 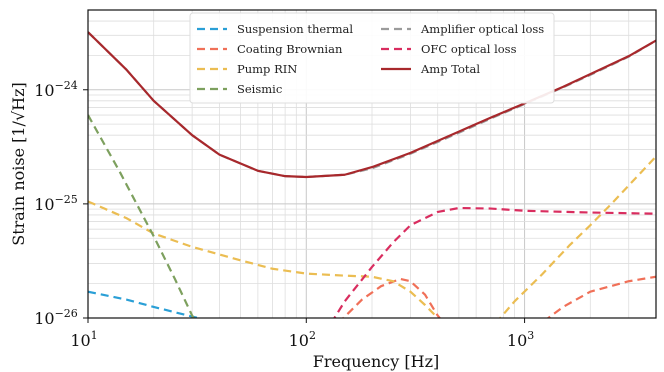 I want to click on legend-box, so click(x=372, y=58).